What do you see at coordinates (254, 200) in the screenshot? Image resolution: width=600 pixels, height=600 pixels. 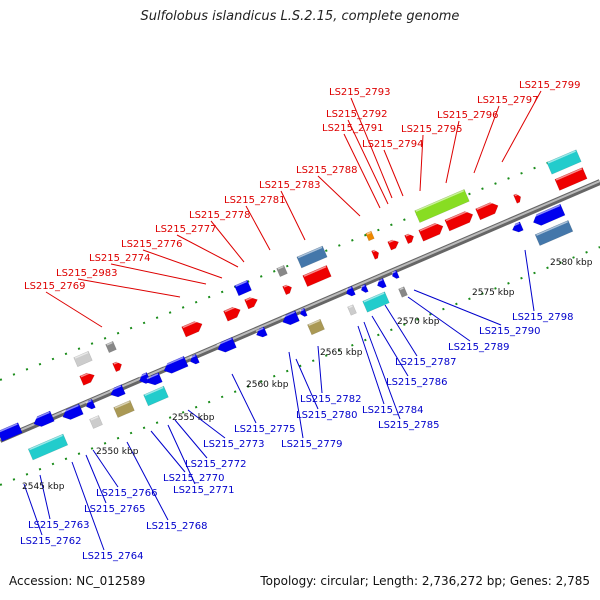 I see `gene-label-forward: LS215_2781` at bounding box center [254, 200].